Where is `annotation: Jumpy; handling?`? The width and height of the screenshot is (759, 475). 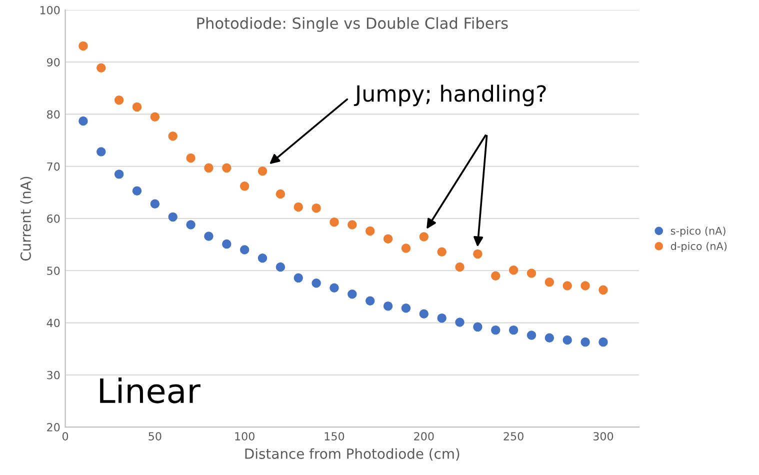
annotation: Jumpy; handling? is located at coordinates (450, 95).